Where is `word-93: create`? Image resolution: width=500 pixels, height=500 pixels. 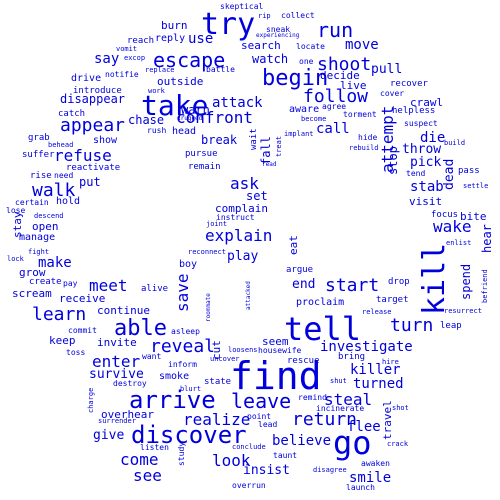 word-93: create is located at coordinates (45, 282).